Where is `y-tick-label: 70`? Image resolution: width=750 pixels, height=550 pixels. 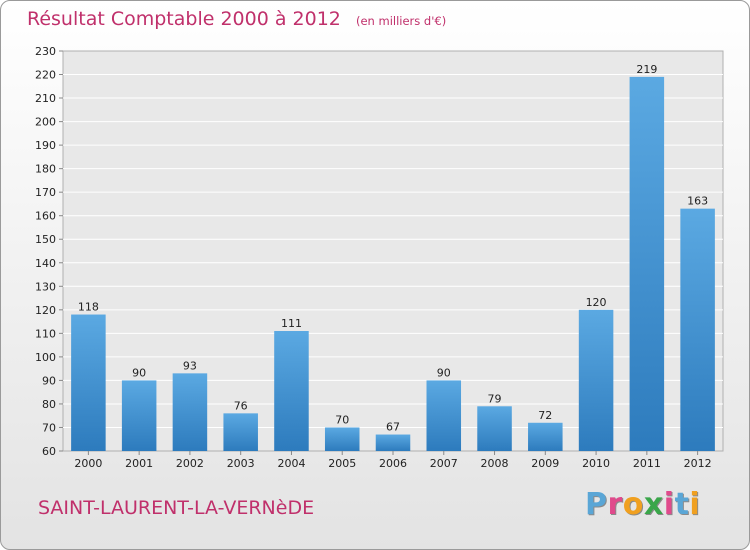 y-tick-label: 70 is located at coordinates (49, 427).